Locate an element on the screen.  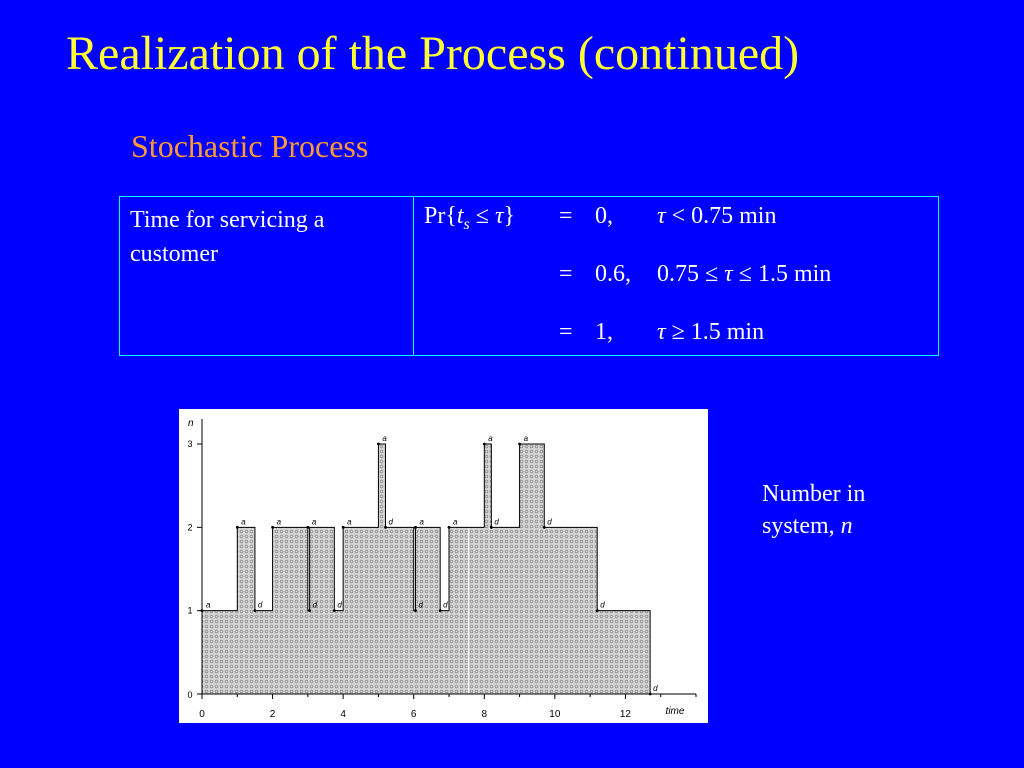
caption-line-1: Number in is located at coordinates (814, 494).